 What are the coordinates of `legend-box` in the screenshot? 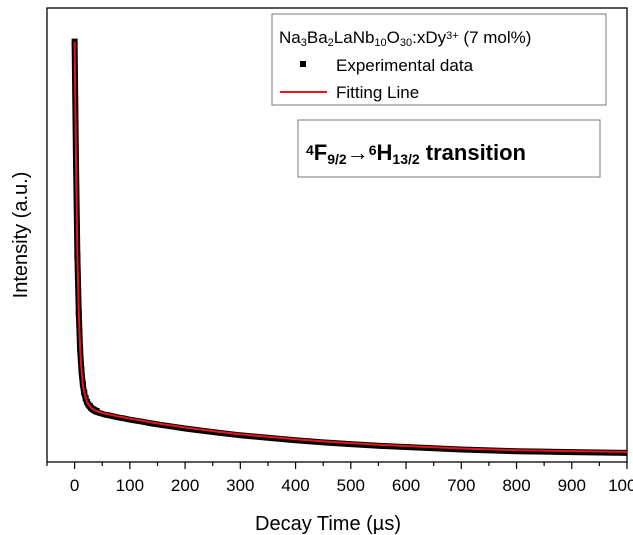 It's located at (439, 59).